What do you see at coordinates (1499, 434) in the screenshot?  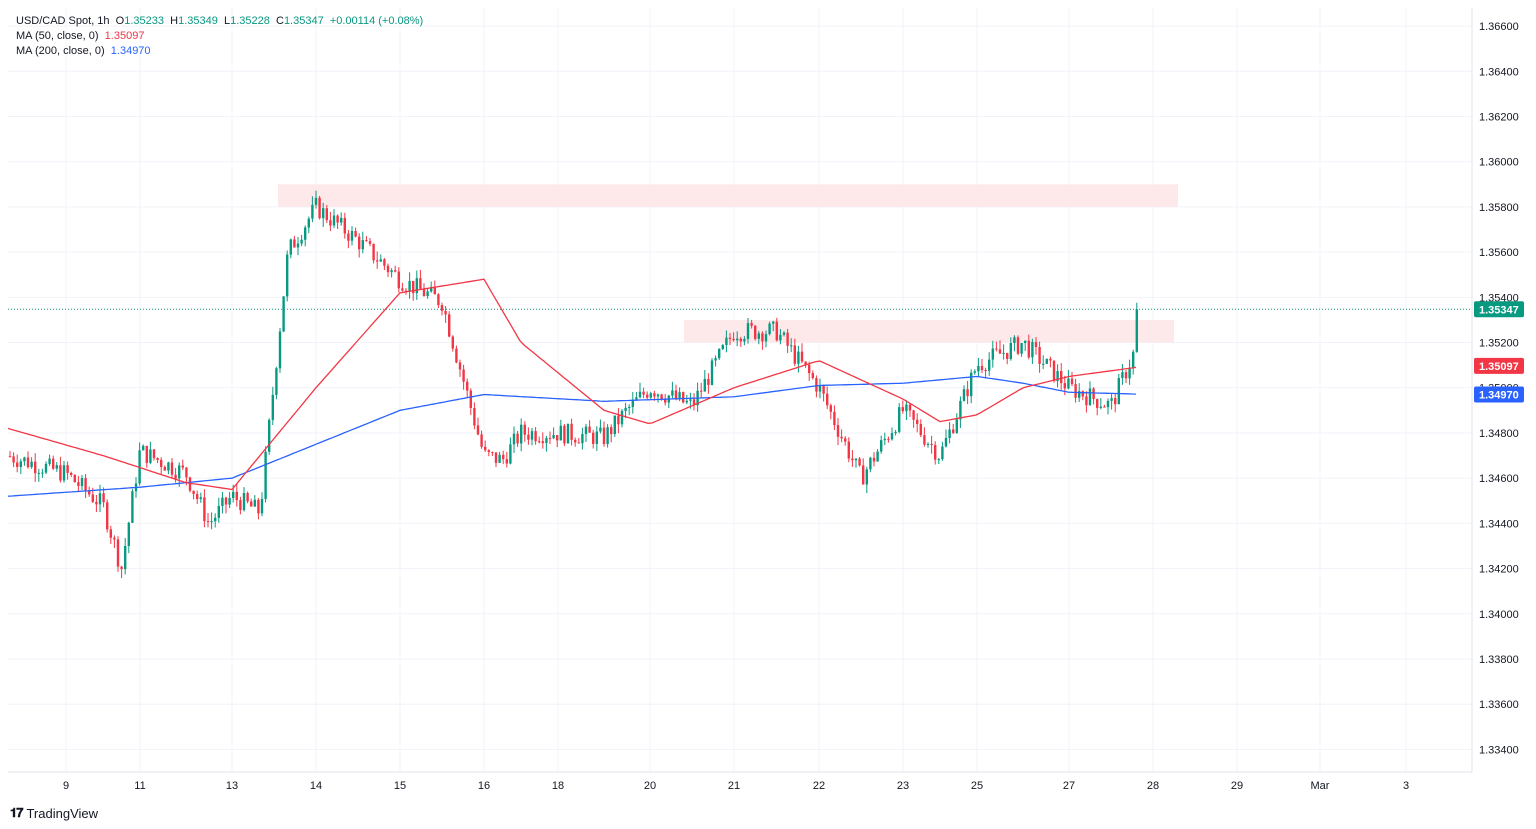 I see `y-tick-label: 1.34800` at bounding box center [1499, 434].